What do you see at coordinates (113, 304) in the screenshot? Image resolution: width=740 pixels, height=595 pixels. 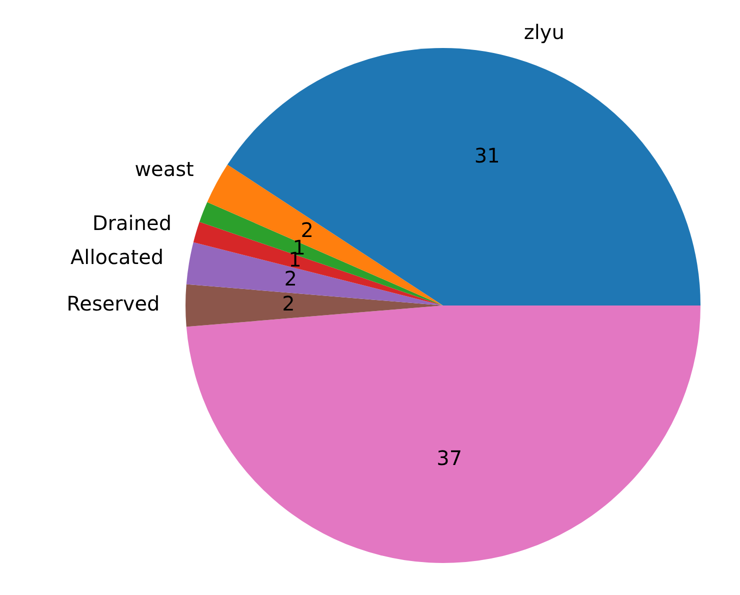 I see `slice-label: Reserved` at bounding box center [113, 304].